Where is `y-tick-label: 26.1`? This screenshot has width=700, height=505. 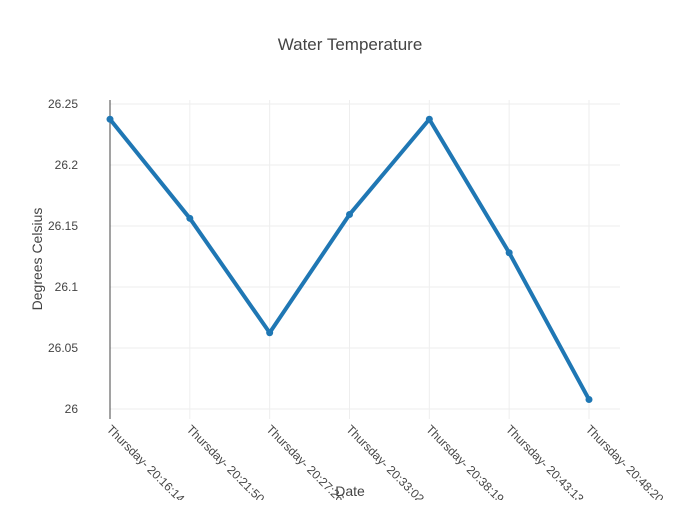 y-tick-label: 26.1 is located at coordinates (67, 287).